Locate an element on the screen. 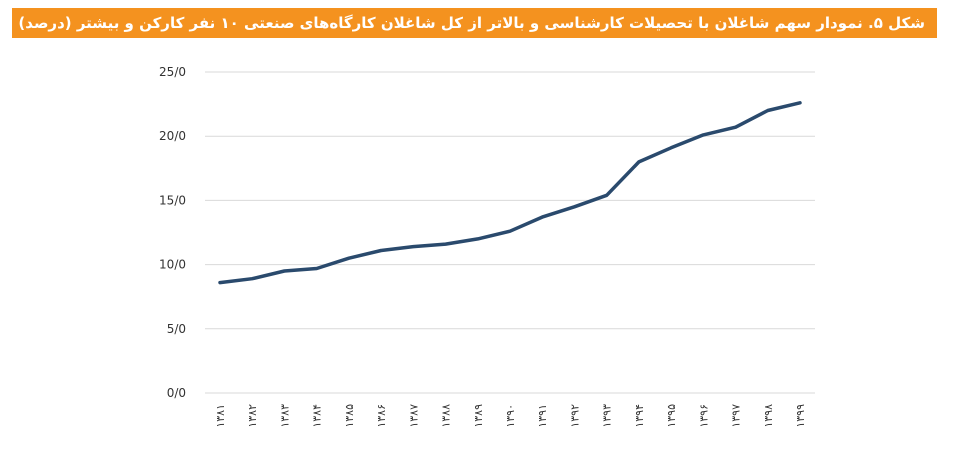 The height and width of the screenshot is (451, 975). x-tick-label: ۱۳۹۱ is located at coordinates (542, 416).